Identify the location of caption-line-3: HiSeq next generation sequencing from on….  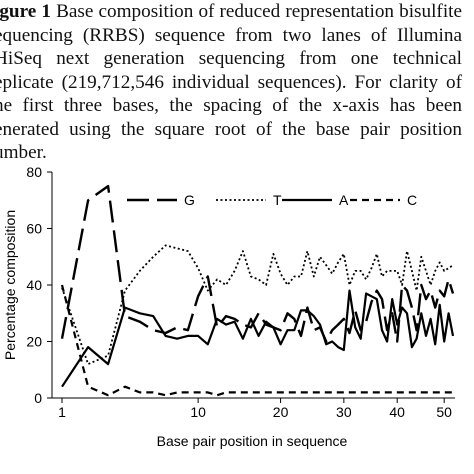
(231, 58).